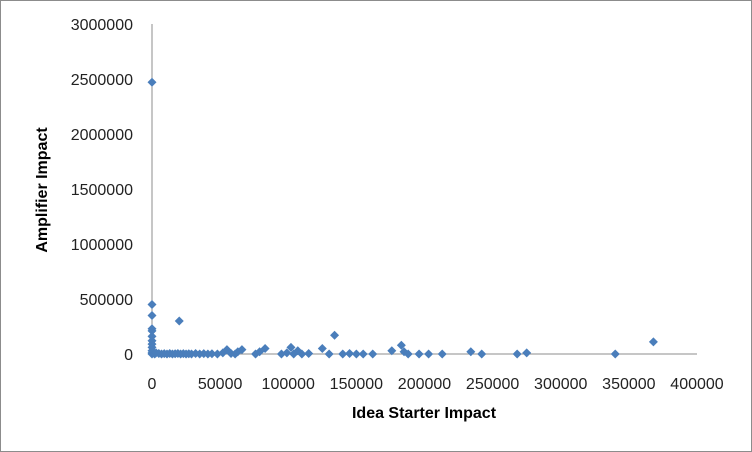  I want to click on y-axis-title: Amplifier Impact, so click(42, 190).